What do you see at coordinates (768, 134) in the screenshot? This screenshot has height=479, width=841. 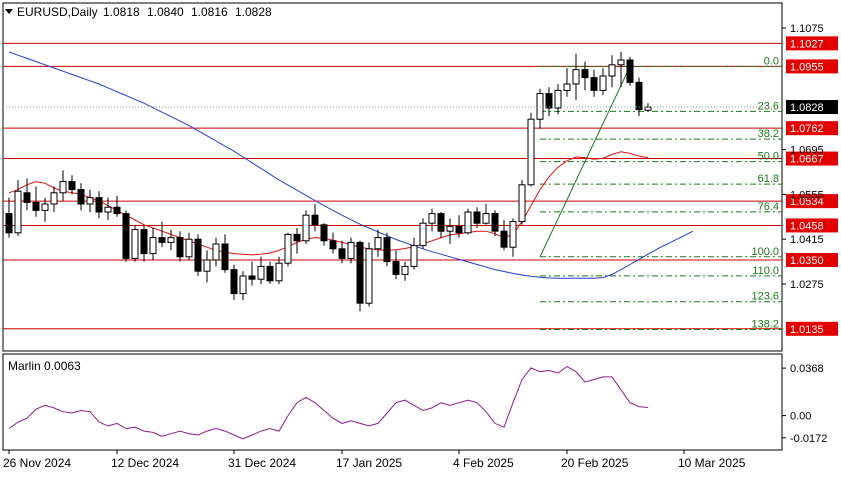 I see `fib-level-label: 38.2` at bounding box center [768, 134].